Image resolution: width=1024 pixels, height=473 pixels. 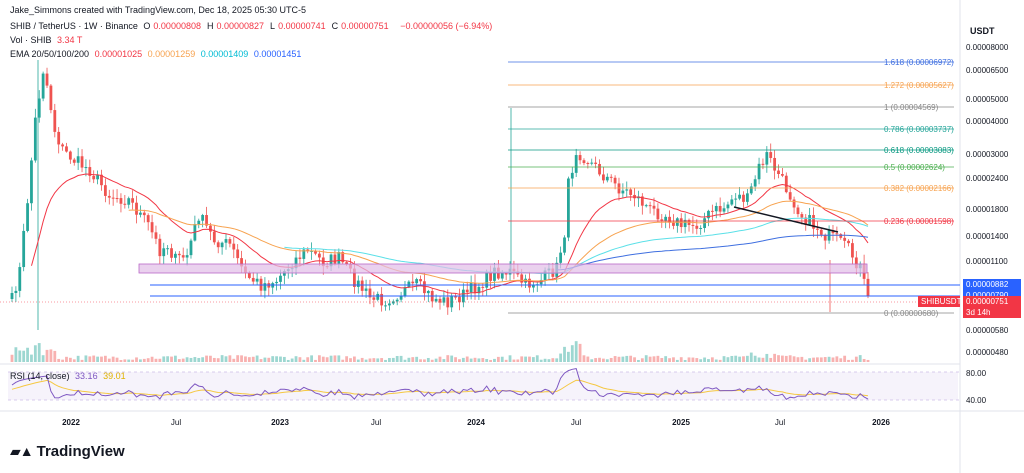 What do you see at coordinates (69, 376) in the screenshot?
I see `rsi-legend: RSI (14, close) 33.16 39.01` at bounding box center [69, 376].